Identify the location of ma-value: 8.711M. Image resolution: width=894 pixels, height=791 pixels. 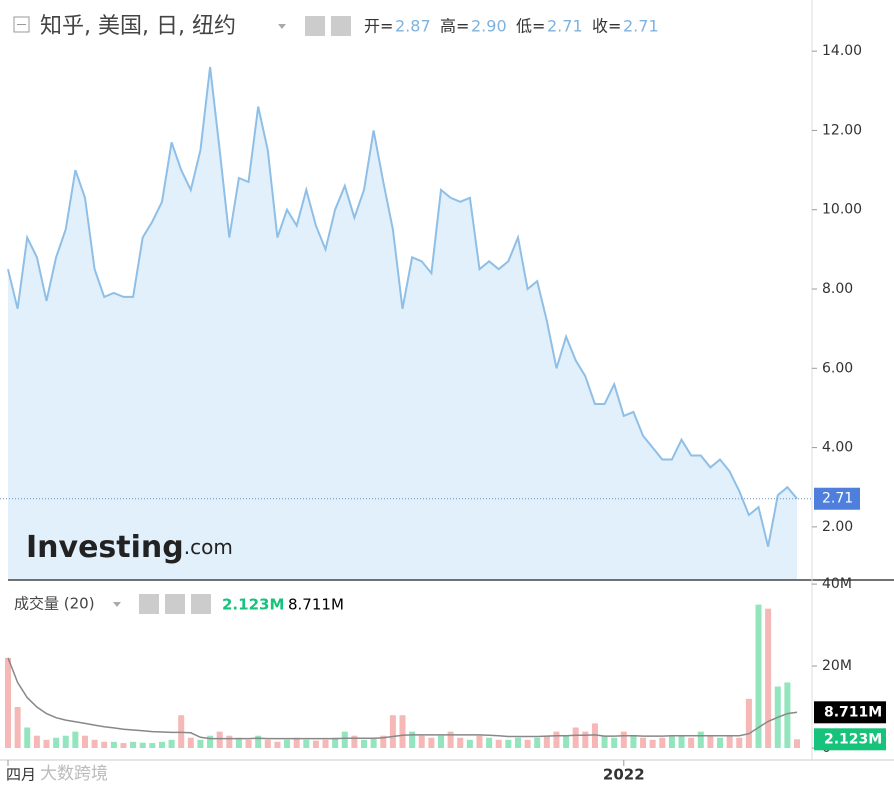
(316, 605).